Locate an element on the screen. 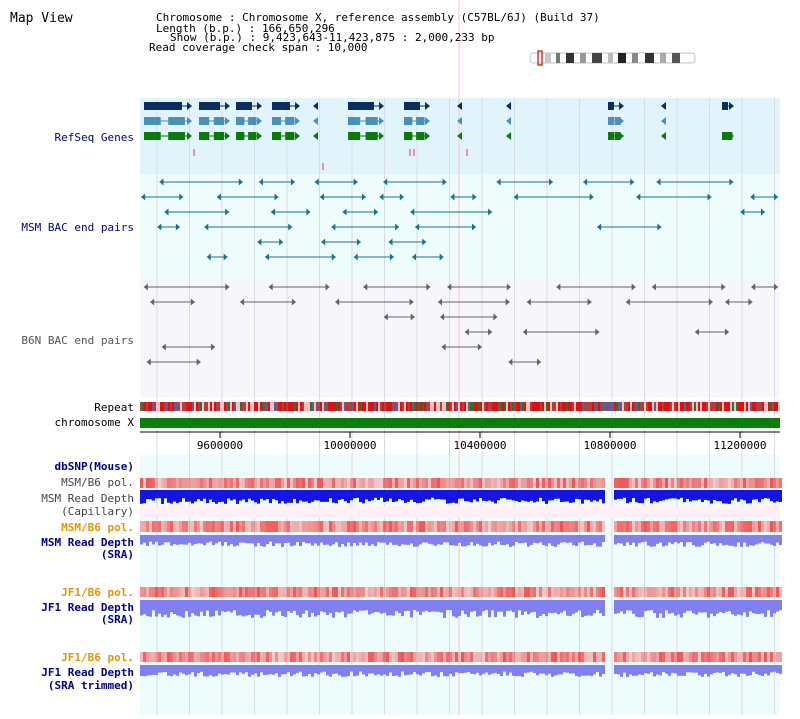 This screenshot has height=719, width=800. b6n-bac-pair-end-marker is located at coordinates (727, 302).